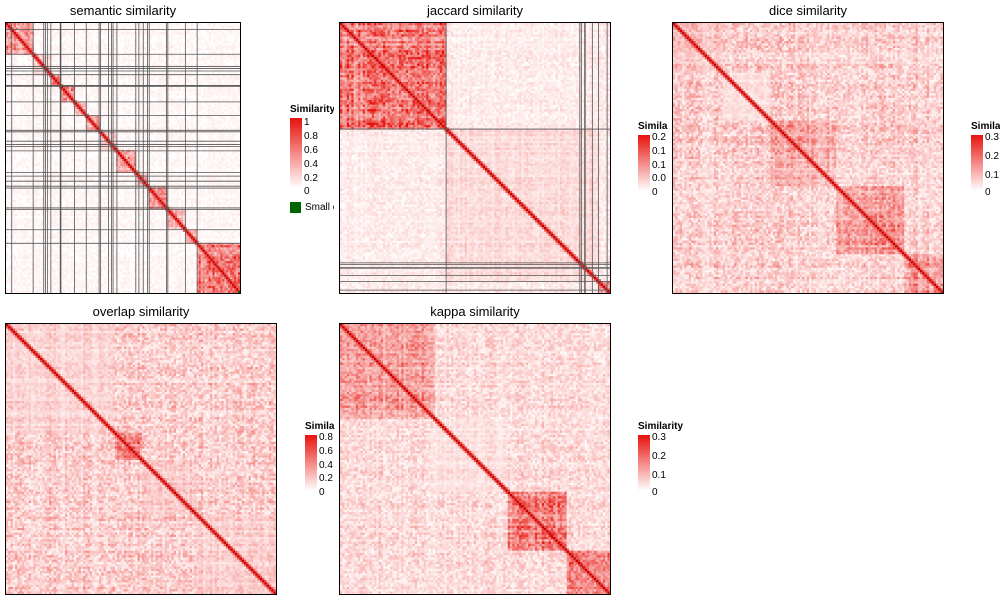 This screenshot has width=1000, height=600. Describe the element at coordinates (123, 158) in the screenshot. I see `heatmap-svg` at that location.